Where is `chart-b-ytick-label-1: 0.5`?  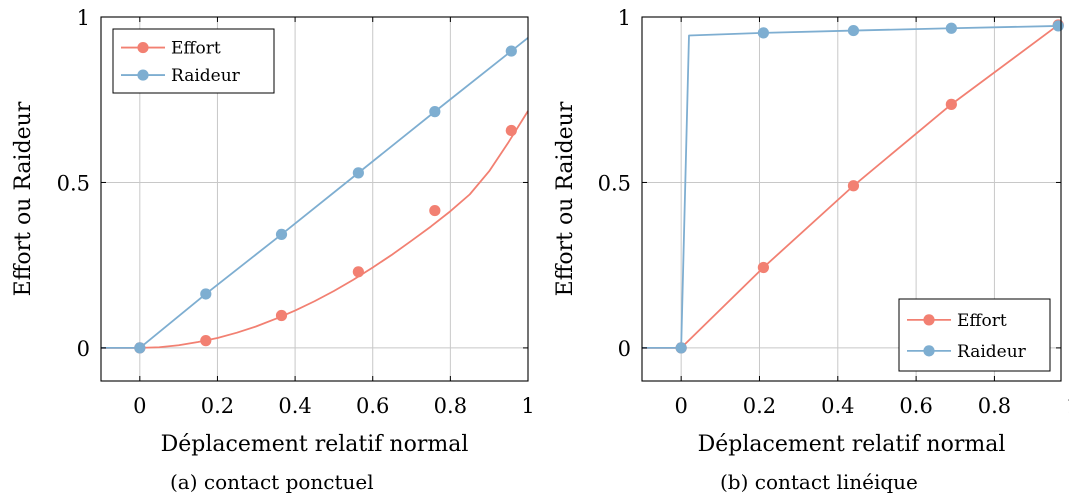 chart-b-ytick-label-1: 0.5 is located at coordinates (614, 183).